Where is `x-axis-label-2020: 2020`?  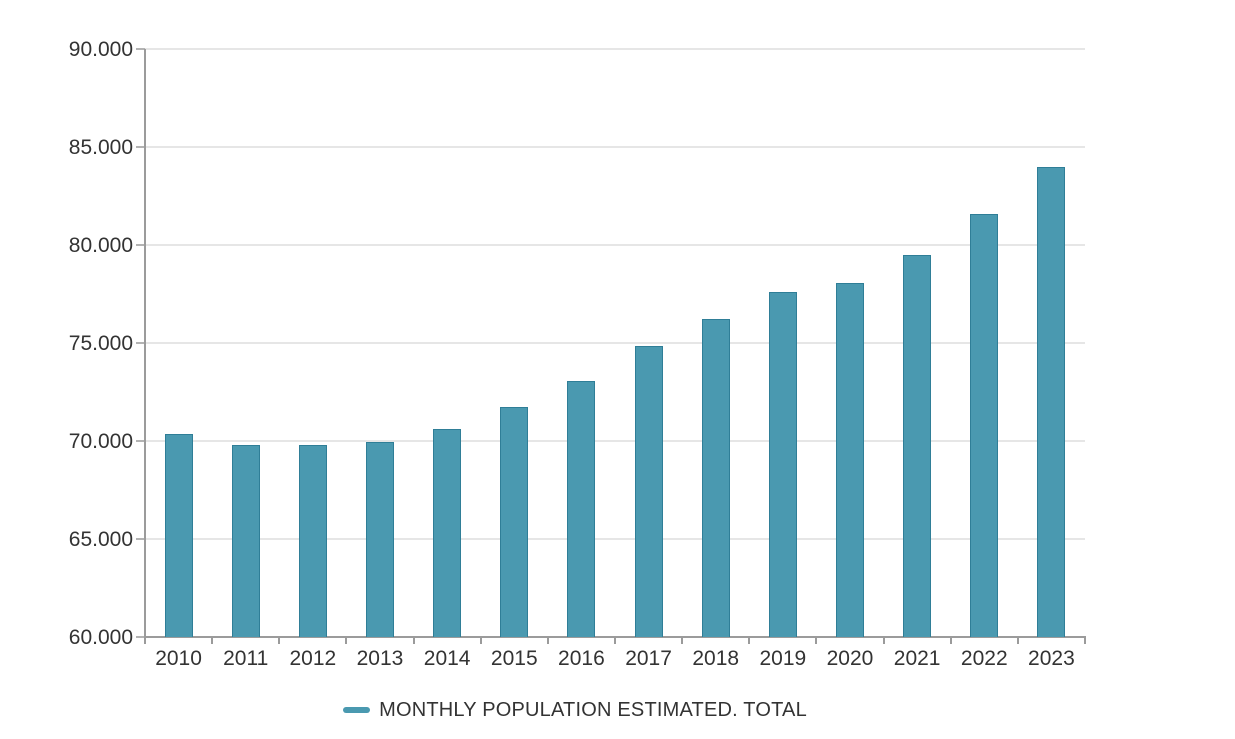 x-axis-label-2020: 2020 is located at coordinates (850, 658).